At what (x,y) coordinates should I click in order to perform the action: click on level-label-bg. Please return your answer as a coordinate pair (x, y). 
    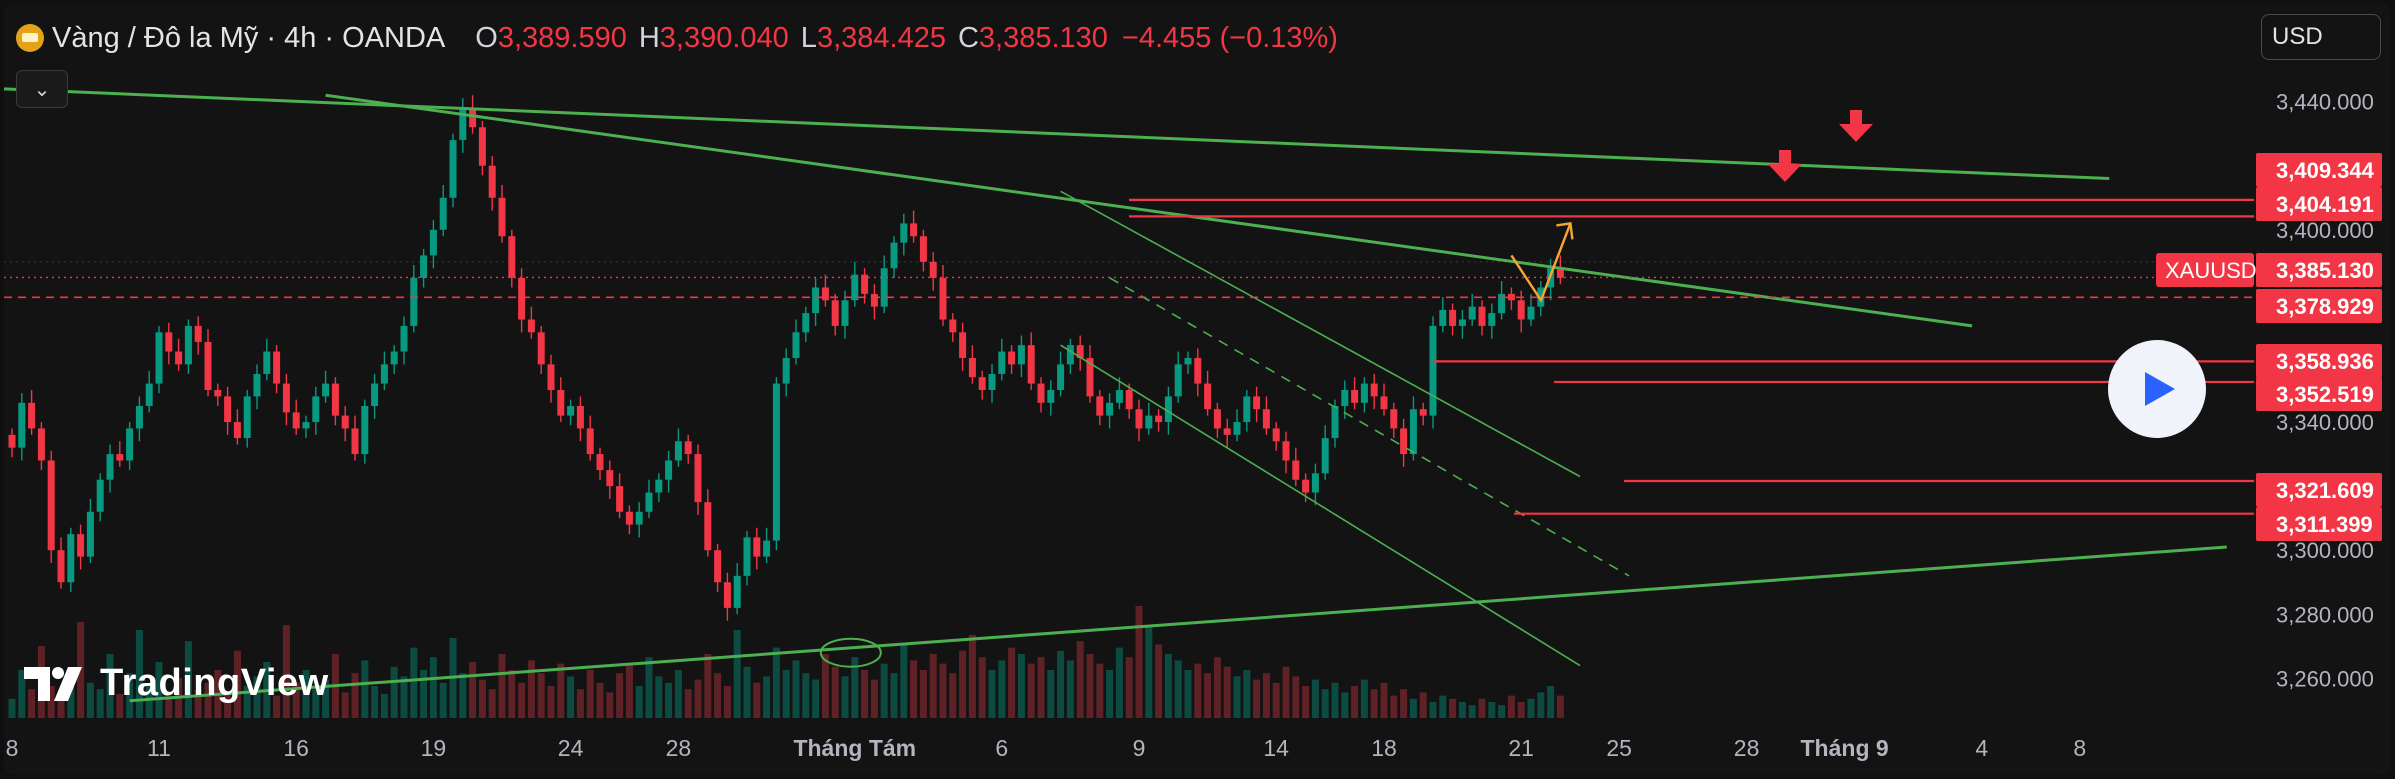
    Looking at the image, I should click on (2319, 170).